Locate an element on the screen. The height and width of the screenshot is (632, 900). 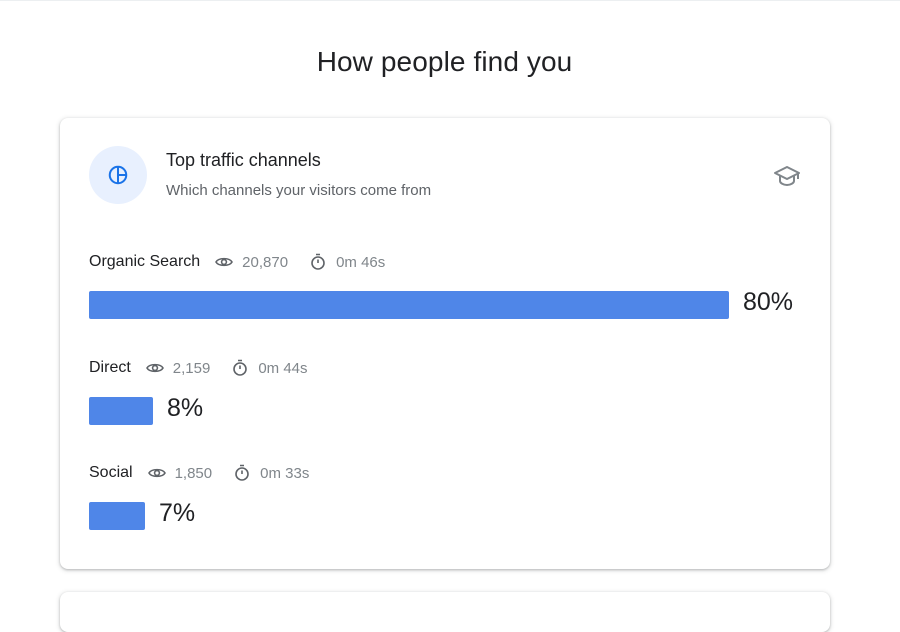
share-percent: 7% is located at coordinates (177, 513).